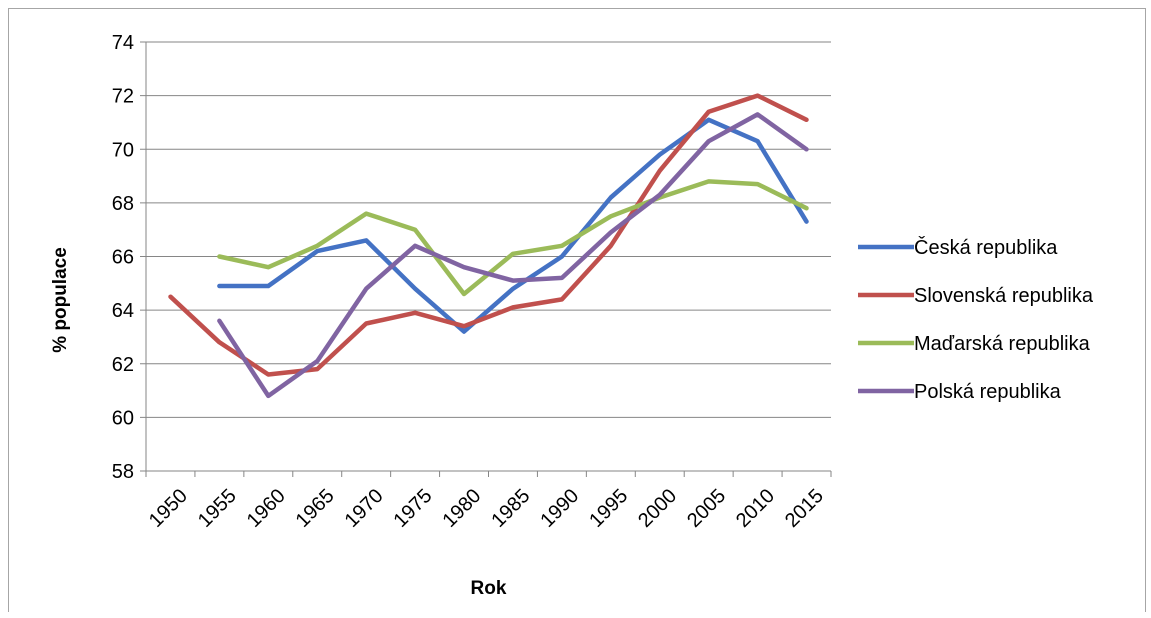  What do you see at coordinates (755, 508) in the screenshot?
I see `x-tick-label: 2010` at bounding box center [755, 508].